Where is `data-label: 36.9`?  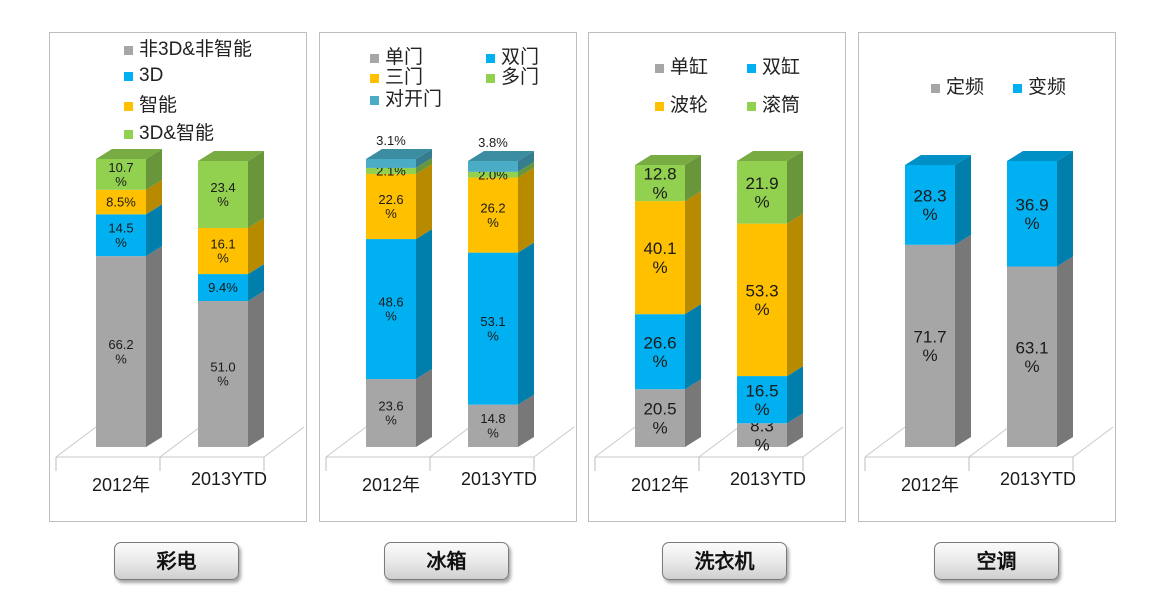
data-label: 36.9 is located at coordinates (1031, 204).